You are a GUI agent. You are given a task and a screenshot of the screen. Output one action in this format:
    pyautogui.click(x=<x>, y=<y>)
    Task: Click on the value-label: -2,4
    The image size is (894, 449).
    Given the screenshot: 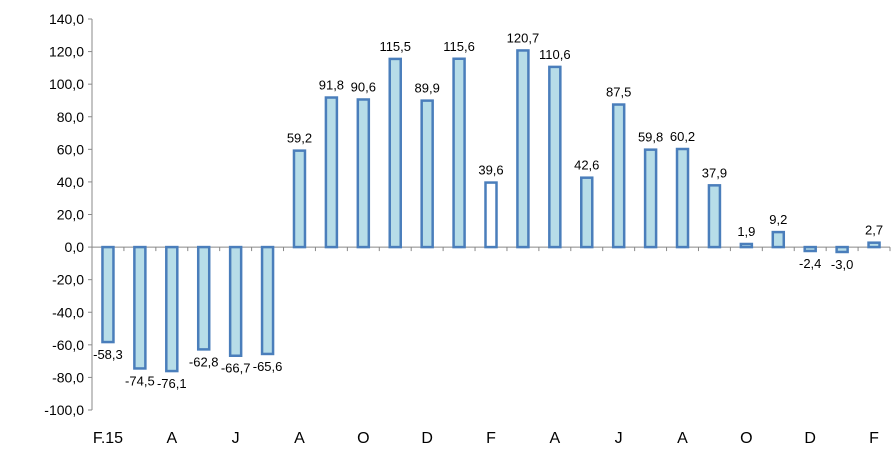 What is the action you would take?
    pyautogui.click(x=810, y=263)
    